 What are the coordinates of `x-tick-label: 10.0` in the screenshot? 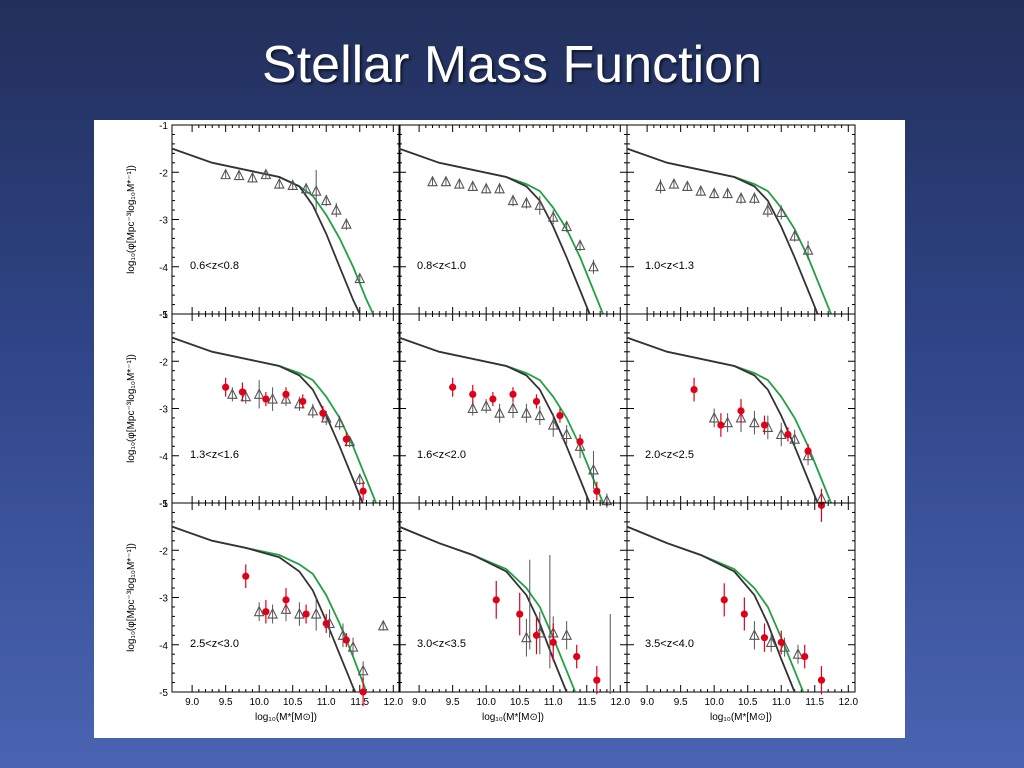 It's located at (714, 702).